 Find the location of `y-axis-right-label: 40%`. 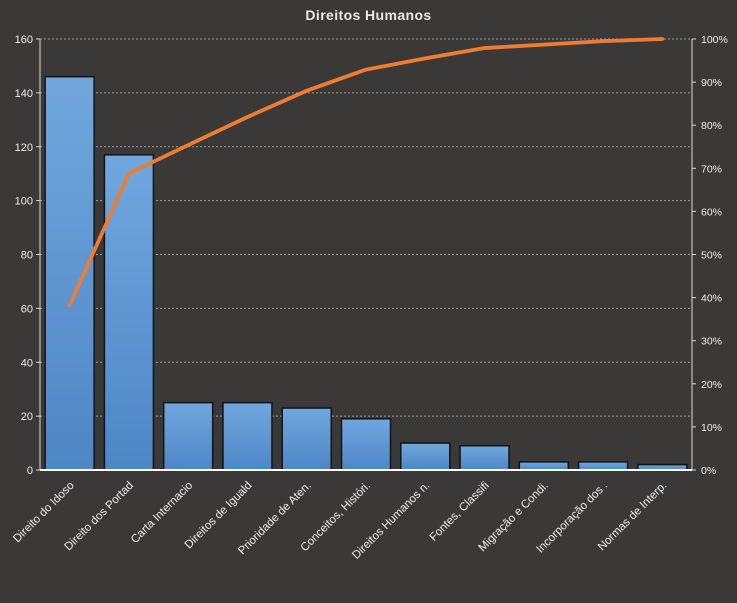

y-axis-right-label: 40% is located at coordinates (711, 299).